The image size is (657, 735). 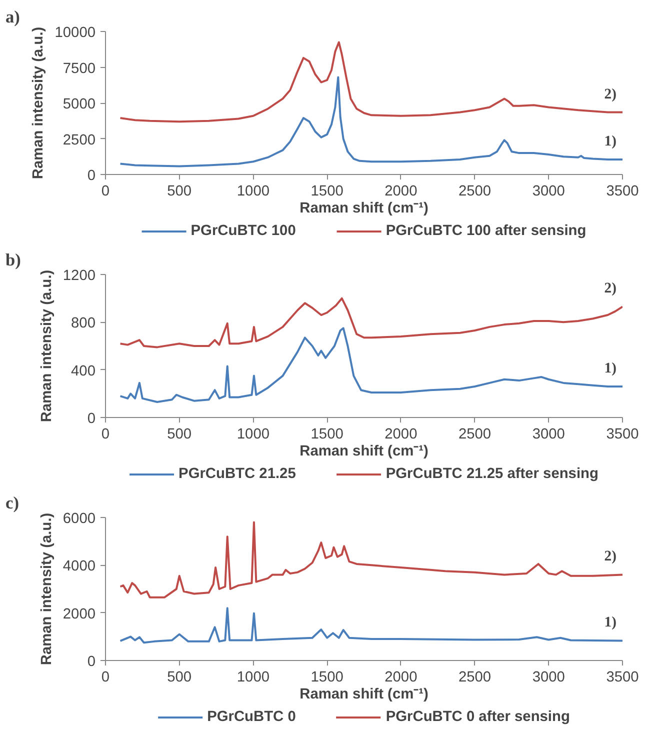 I want to click on chart-title: c), so click(x=13, y=503).